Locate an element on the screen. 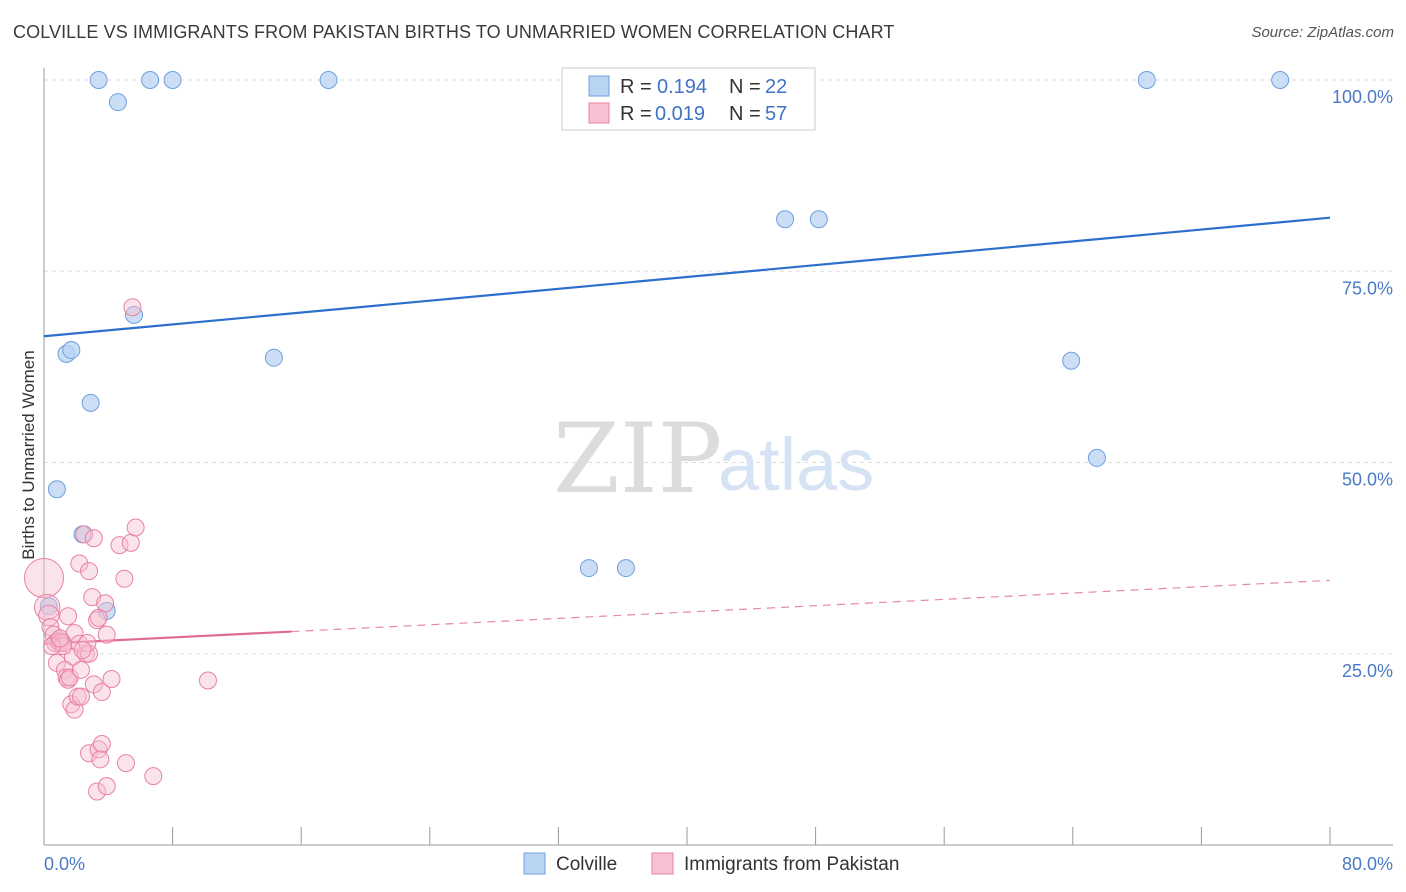 Image resolution: width=1406 pixels, height=892 pixels. bottom-legend-swatch-colville is located at coordinates (534, 863).